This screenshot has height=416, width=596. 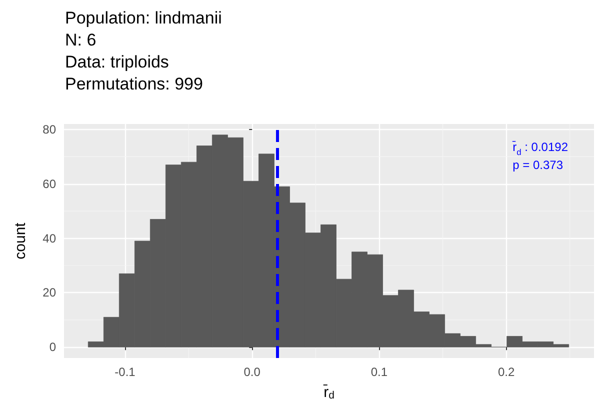 I want to click on x-axis-title: r̄d, so click(x=328, y=393).